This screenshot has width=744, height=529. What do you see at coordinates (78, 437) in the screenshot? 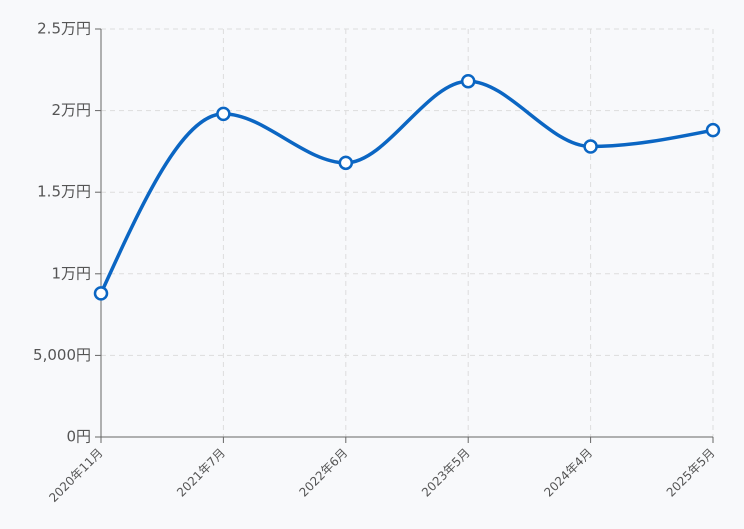
I see `y-tick-label: 0円` at bounding box center [78, 437].